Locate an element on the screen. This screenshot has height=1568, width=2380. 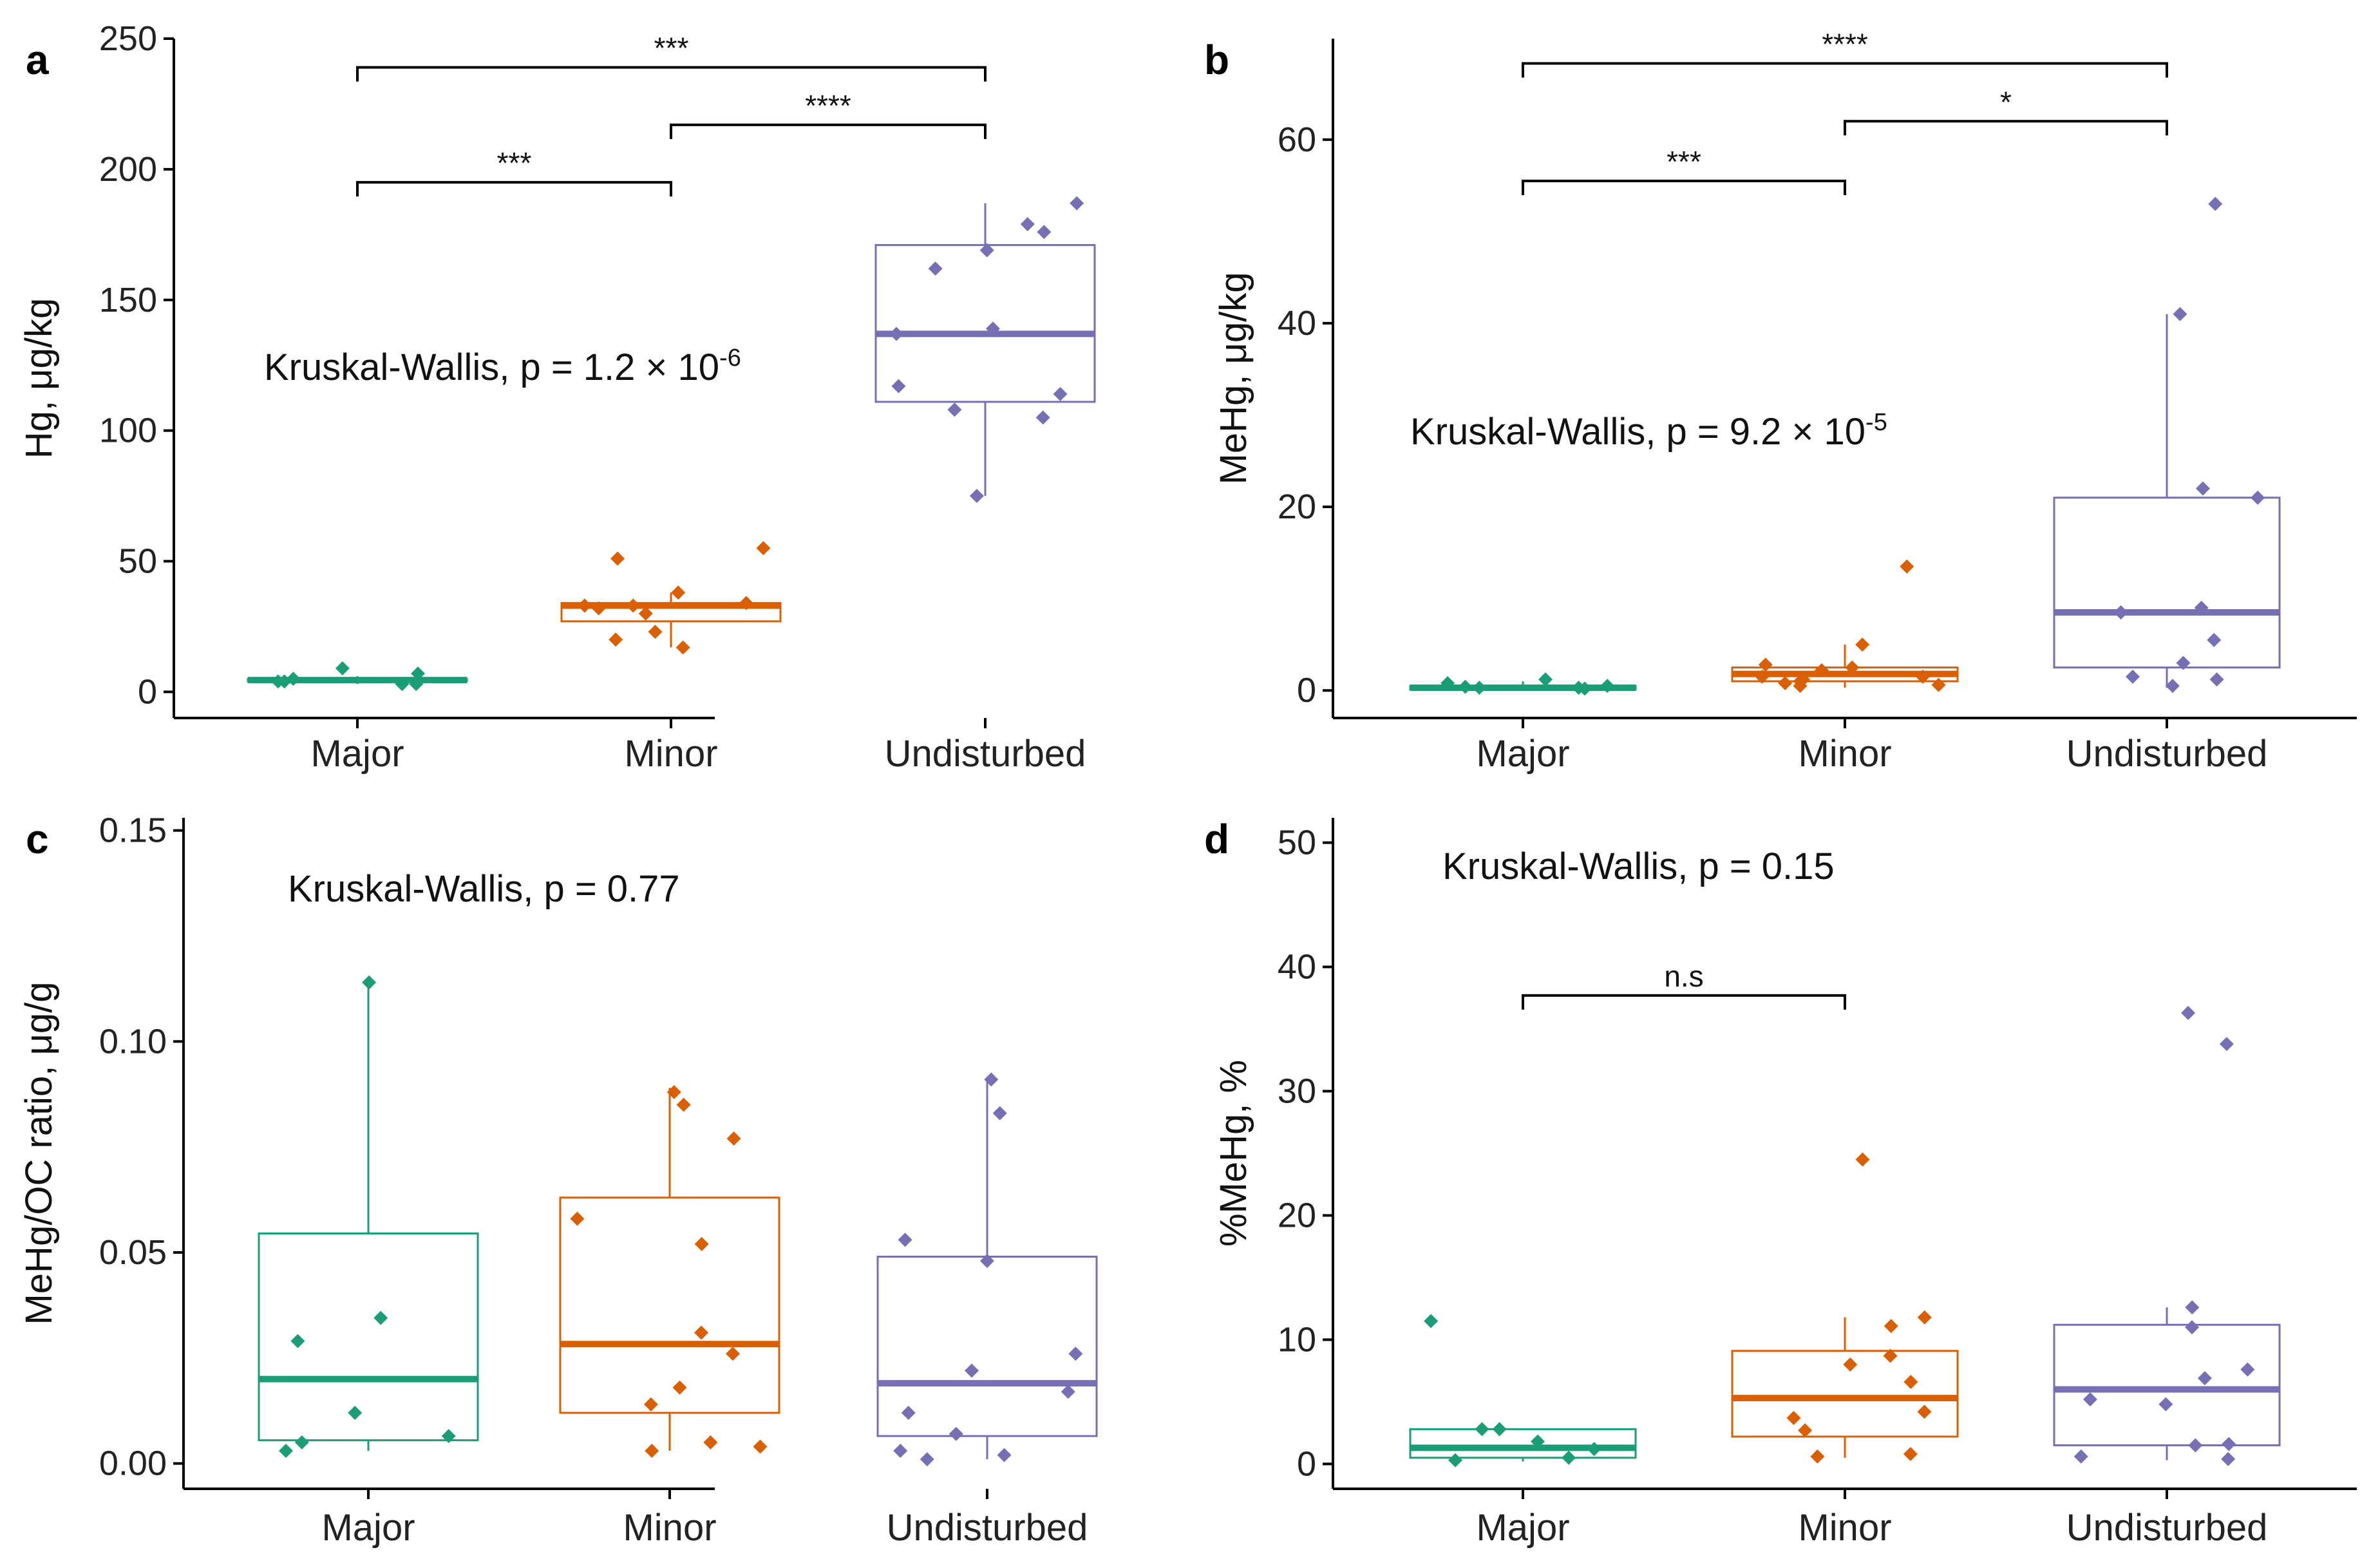
y-tick-label: 150 is located at coordinates (128, 300).